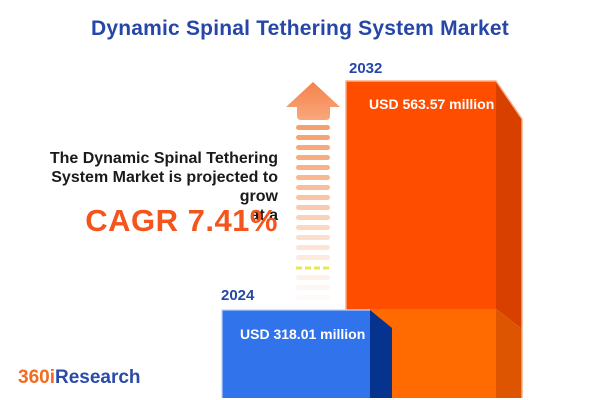 This screenshot has width=600, height=400. Describe the element at coordinates (299, 28) in the screenshot. I see `page-title: Dynamic Spinal Tethering System Market` at that location.